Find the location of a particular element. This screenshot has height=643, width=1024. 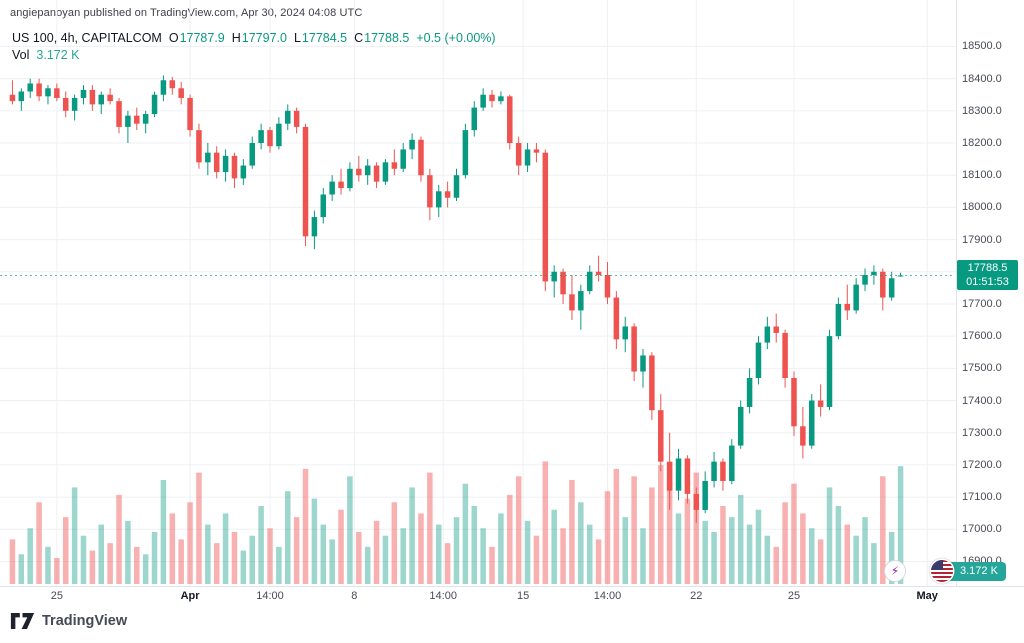

price-axis-label: 18500.0 is located at coordinates (982, 46).